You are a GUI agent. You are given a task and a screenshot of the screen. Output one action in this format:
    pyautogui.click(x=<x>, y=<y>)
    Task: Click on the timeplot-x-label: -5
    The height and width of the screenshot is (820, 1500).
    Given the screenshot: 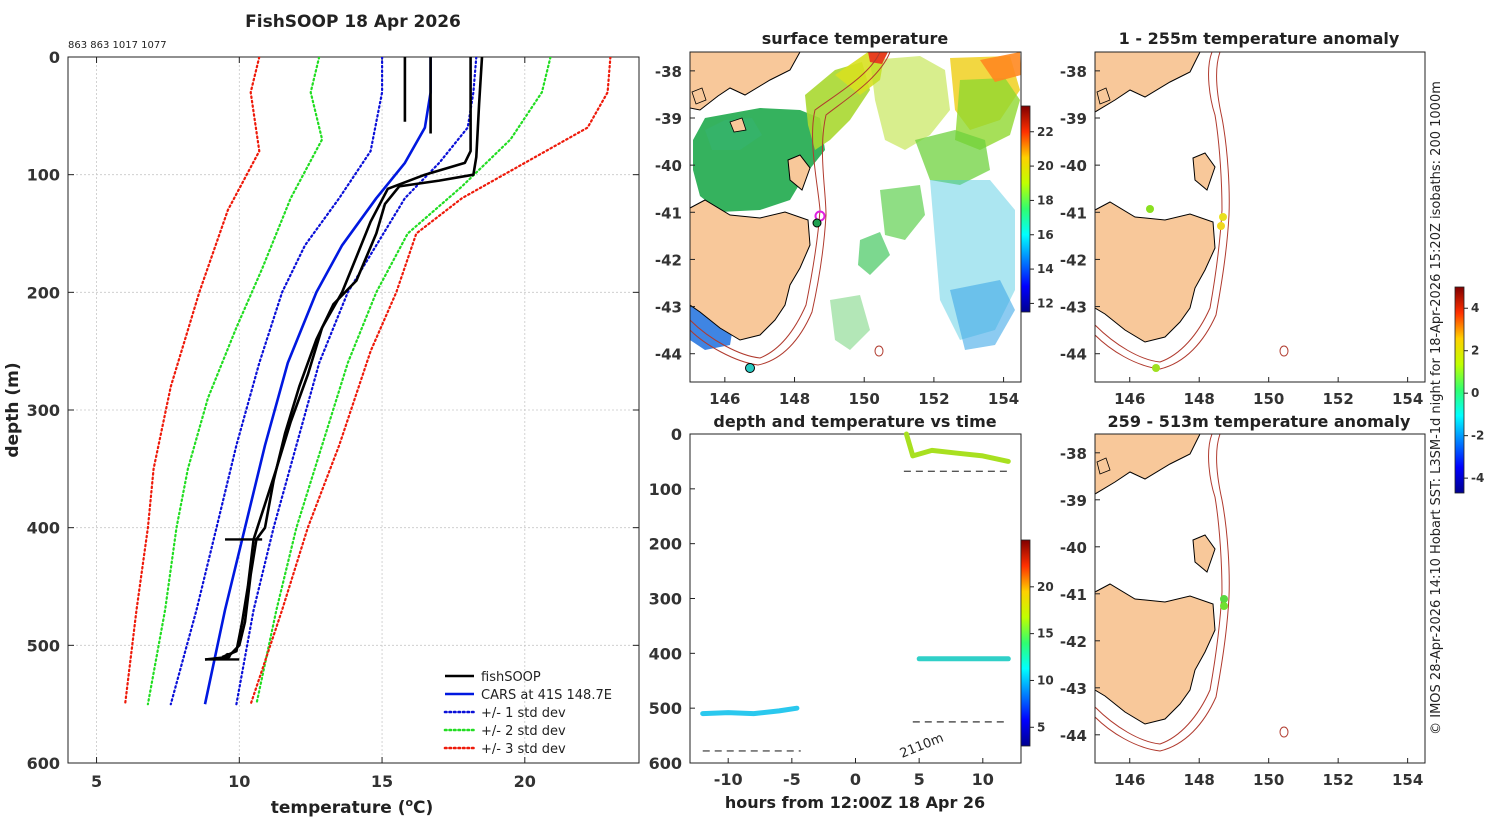 What is the action you would take?
    pyautogui.click(x=792, y=779)
    